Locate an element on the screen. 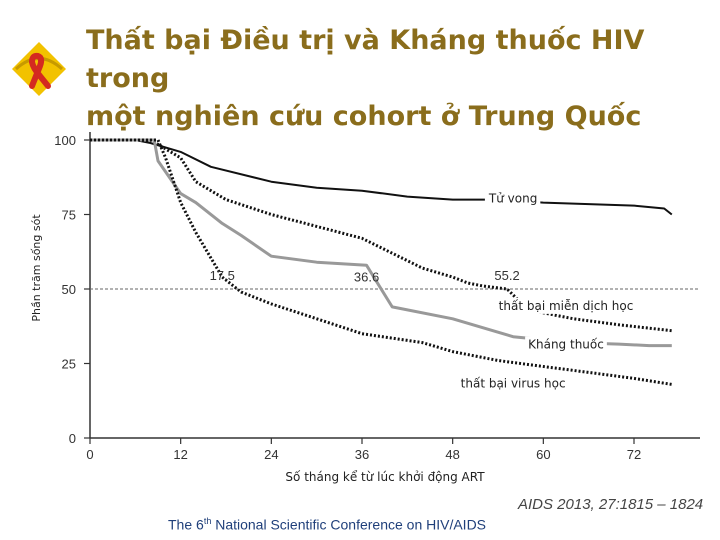 Image resolution: width=720 pixels, height=540 pixels. series-label: Kháng thuốc is located at coordinates (566, 345).